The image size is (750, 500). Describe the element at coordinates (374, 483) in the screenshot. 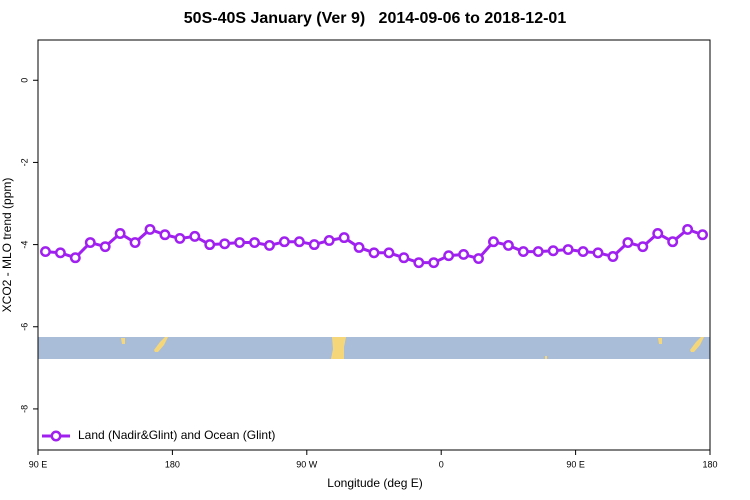

I see `x-axis-label: Longitude (deg E)` at that location.